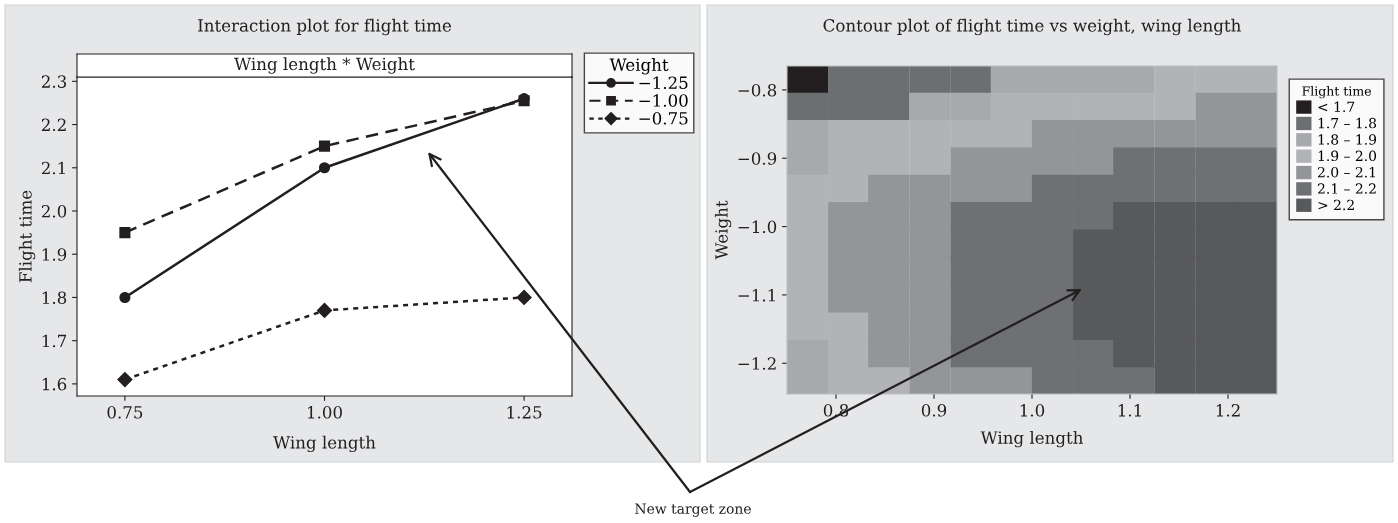  I want to click on x-tick-label: 1.2, so click(1228, 410).